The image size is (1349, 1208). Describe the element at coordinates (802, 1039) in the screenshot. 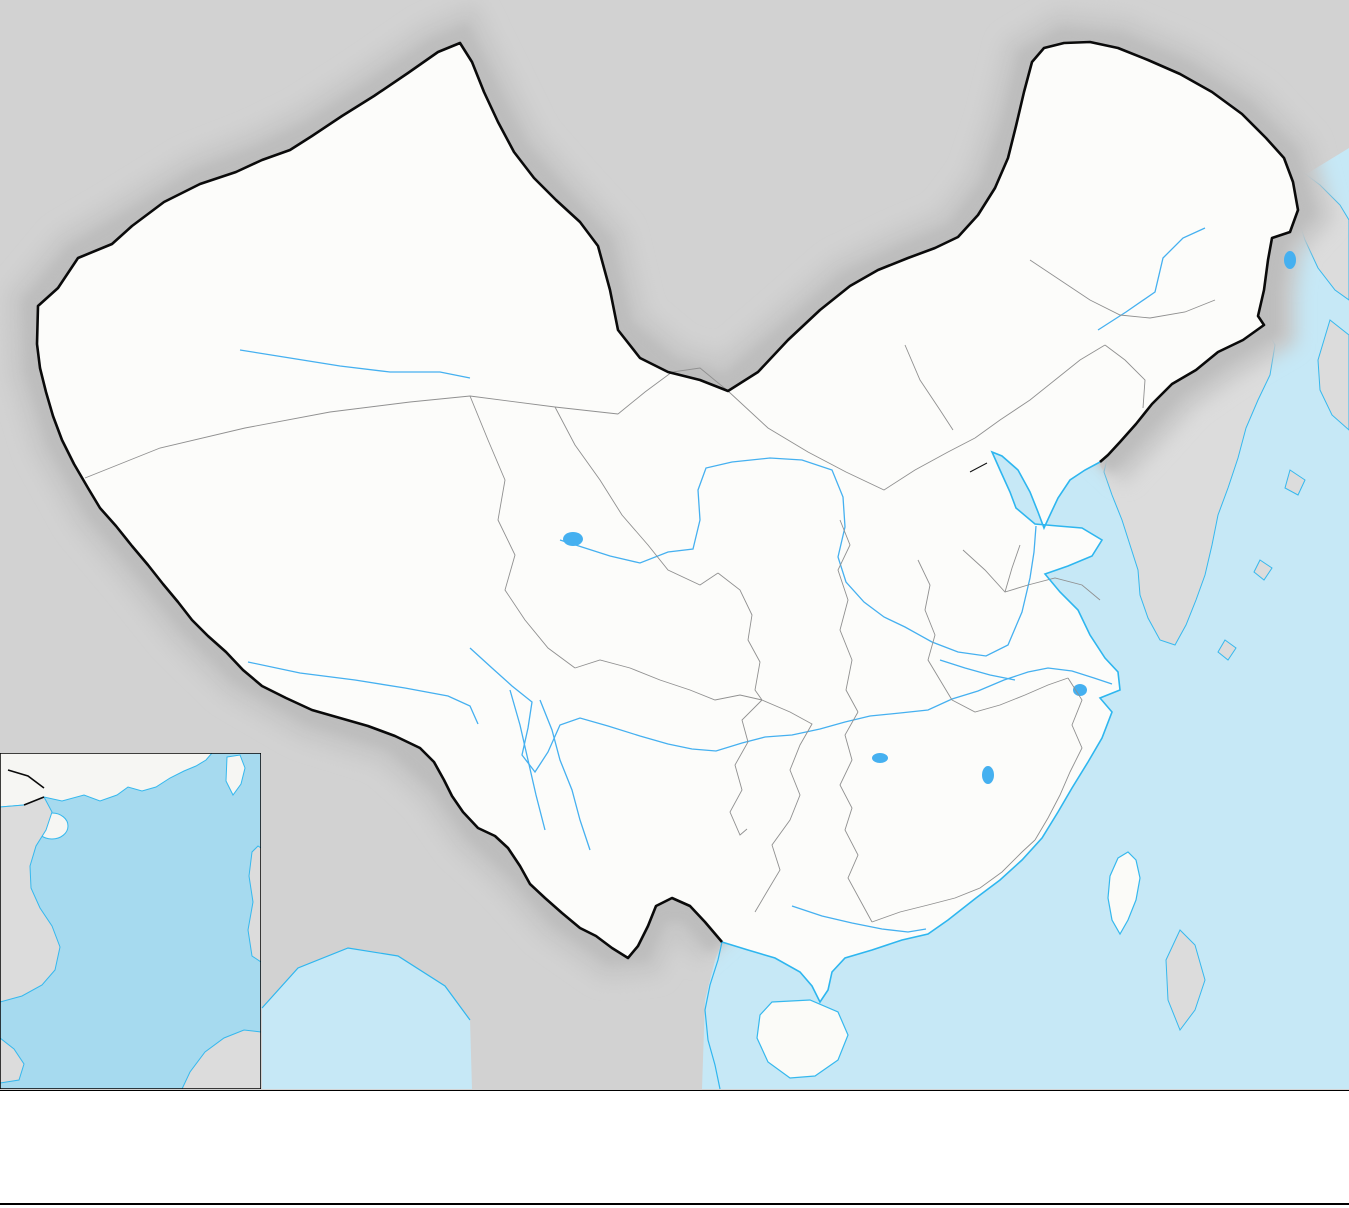

I see `hainan-island` at that location.